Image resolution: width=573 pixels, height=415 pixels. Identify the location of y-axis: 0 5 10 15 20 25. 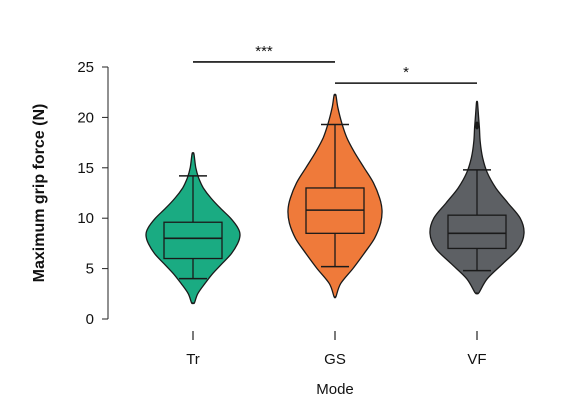
(93, 193).